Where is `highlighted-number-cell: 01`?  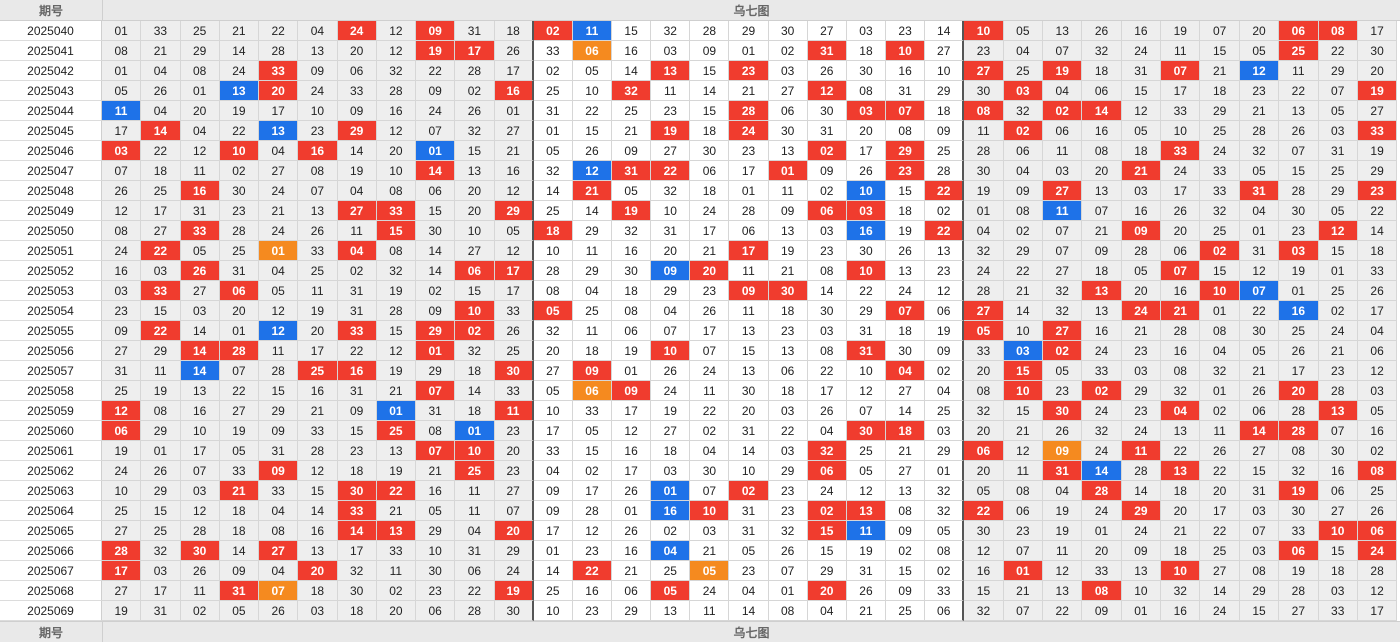
highlighted-number-cell: 01 is located at coordinates (396, 411).